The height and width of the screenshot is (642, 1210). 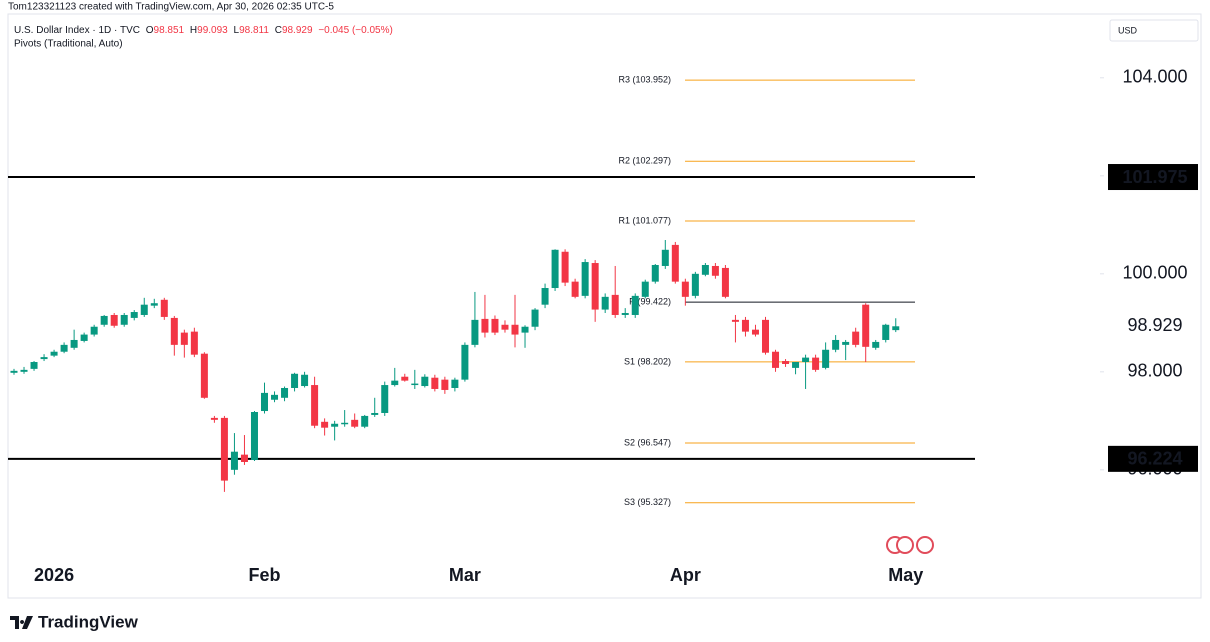 I want to click on pivot-label: R1 (101.077), so click(x=644, y=220).